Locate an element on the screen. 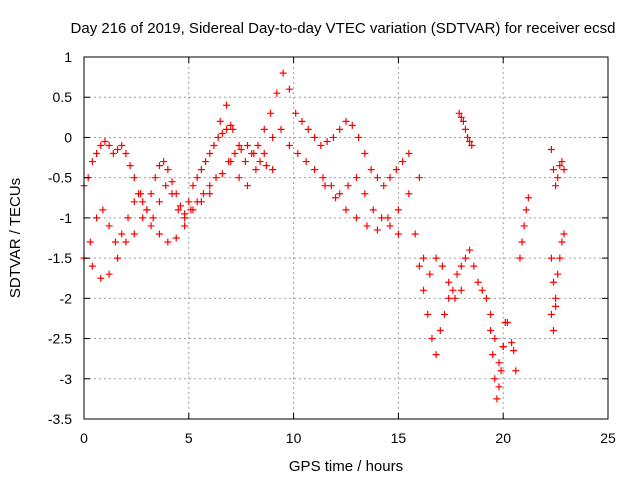  series-track-o is located at coordinates (553, 318).